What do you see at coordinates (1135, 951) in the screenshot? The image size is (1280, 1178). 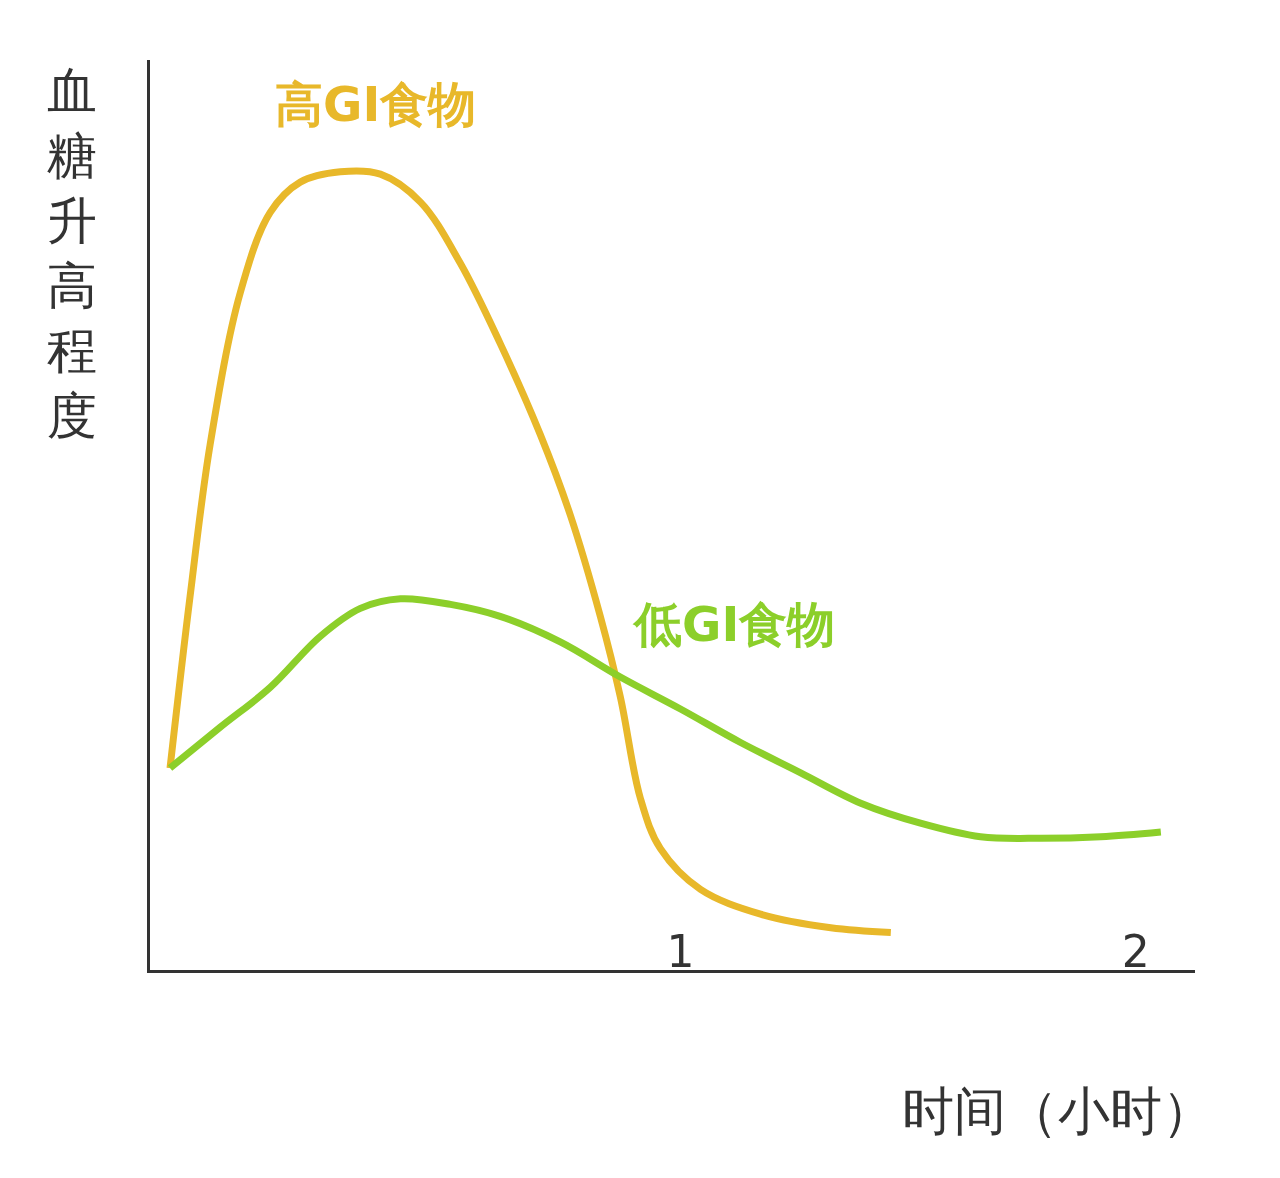 I see `x-tick-label: 2` at bounding box center [1135, 951].